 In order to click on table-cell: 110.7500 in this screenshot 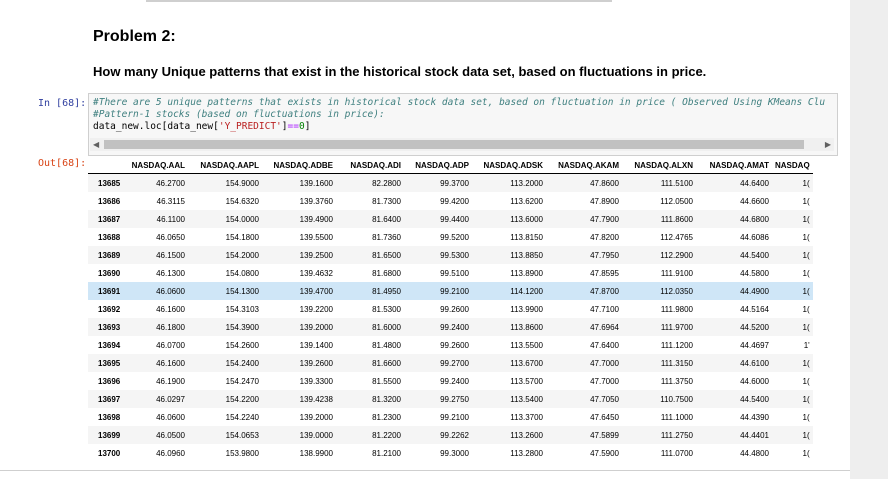, I will do `click(659, 399)`.